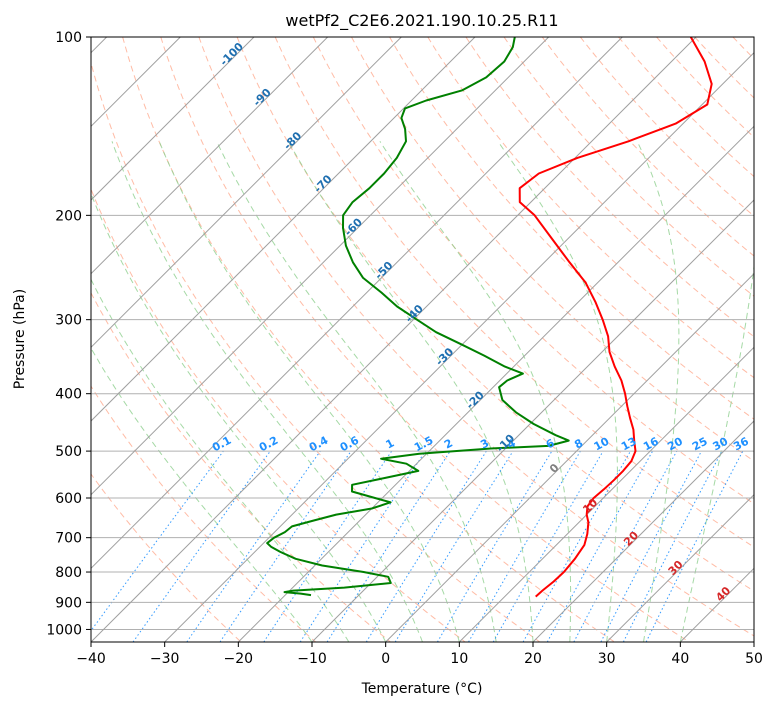  Describe the element at coordinates (239, 659) in the screenshot. I see `x-tick-label: −20` at that location.